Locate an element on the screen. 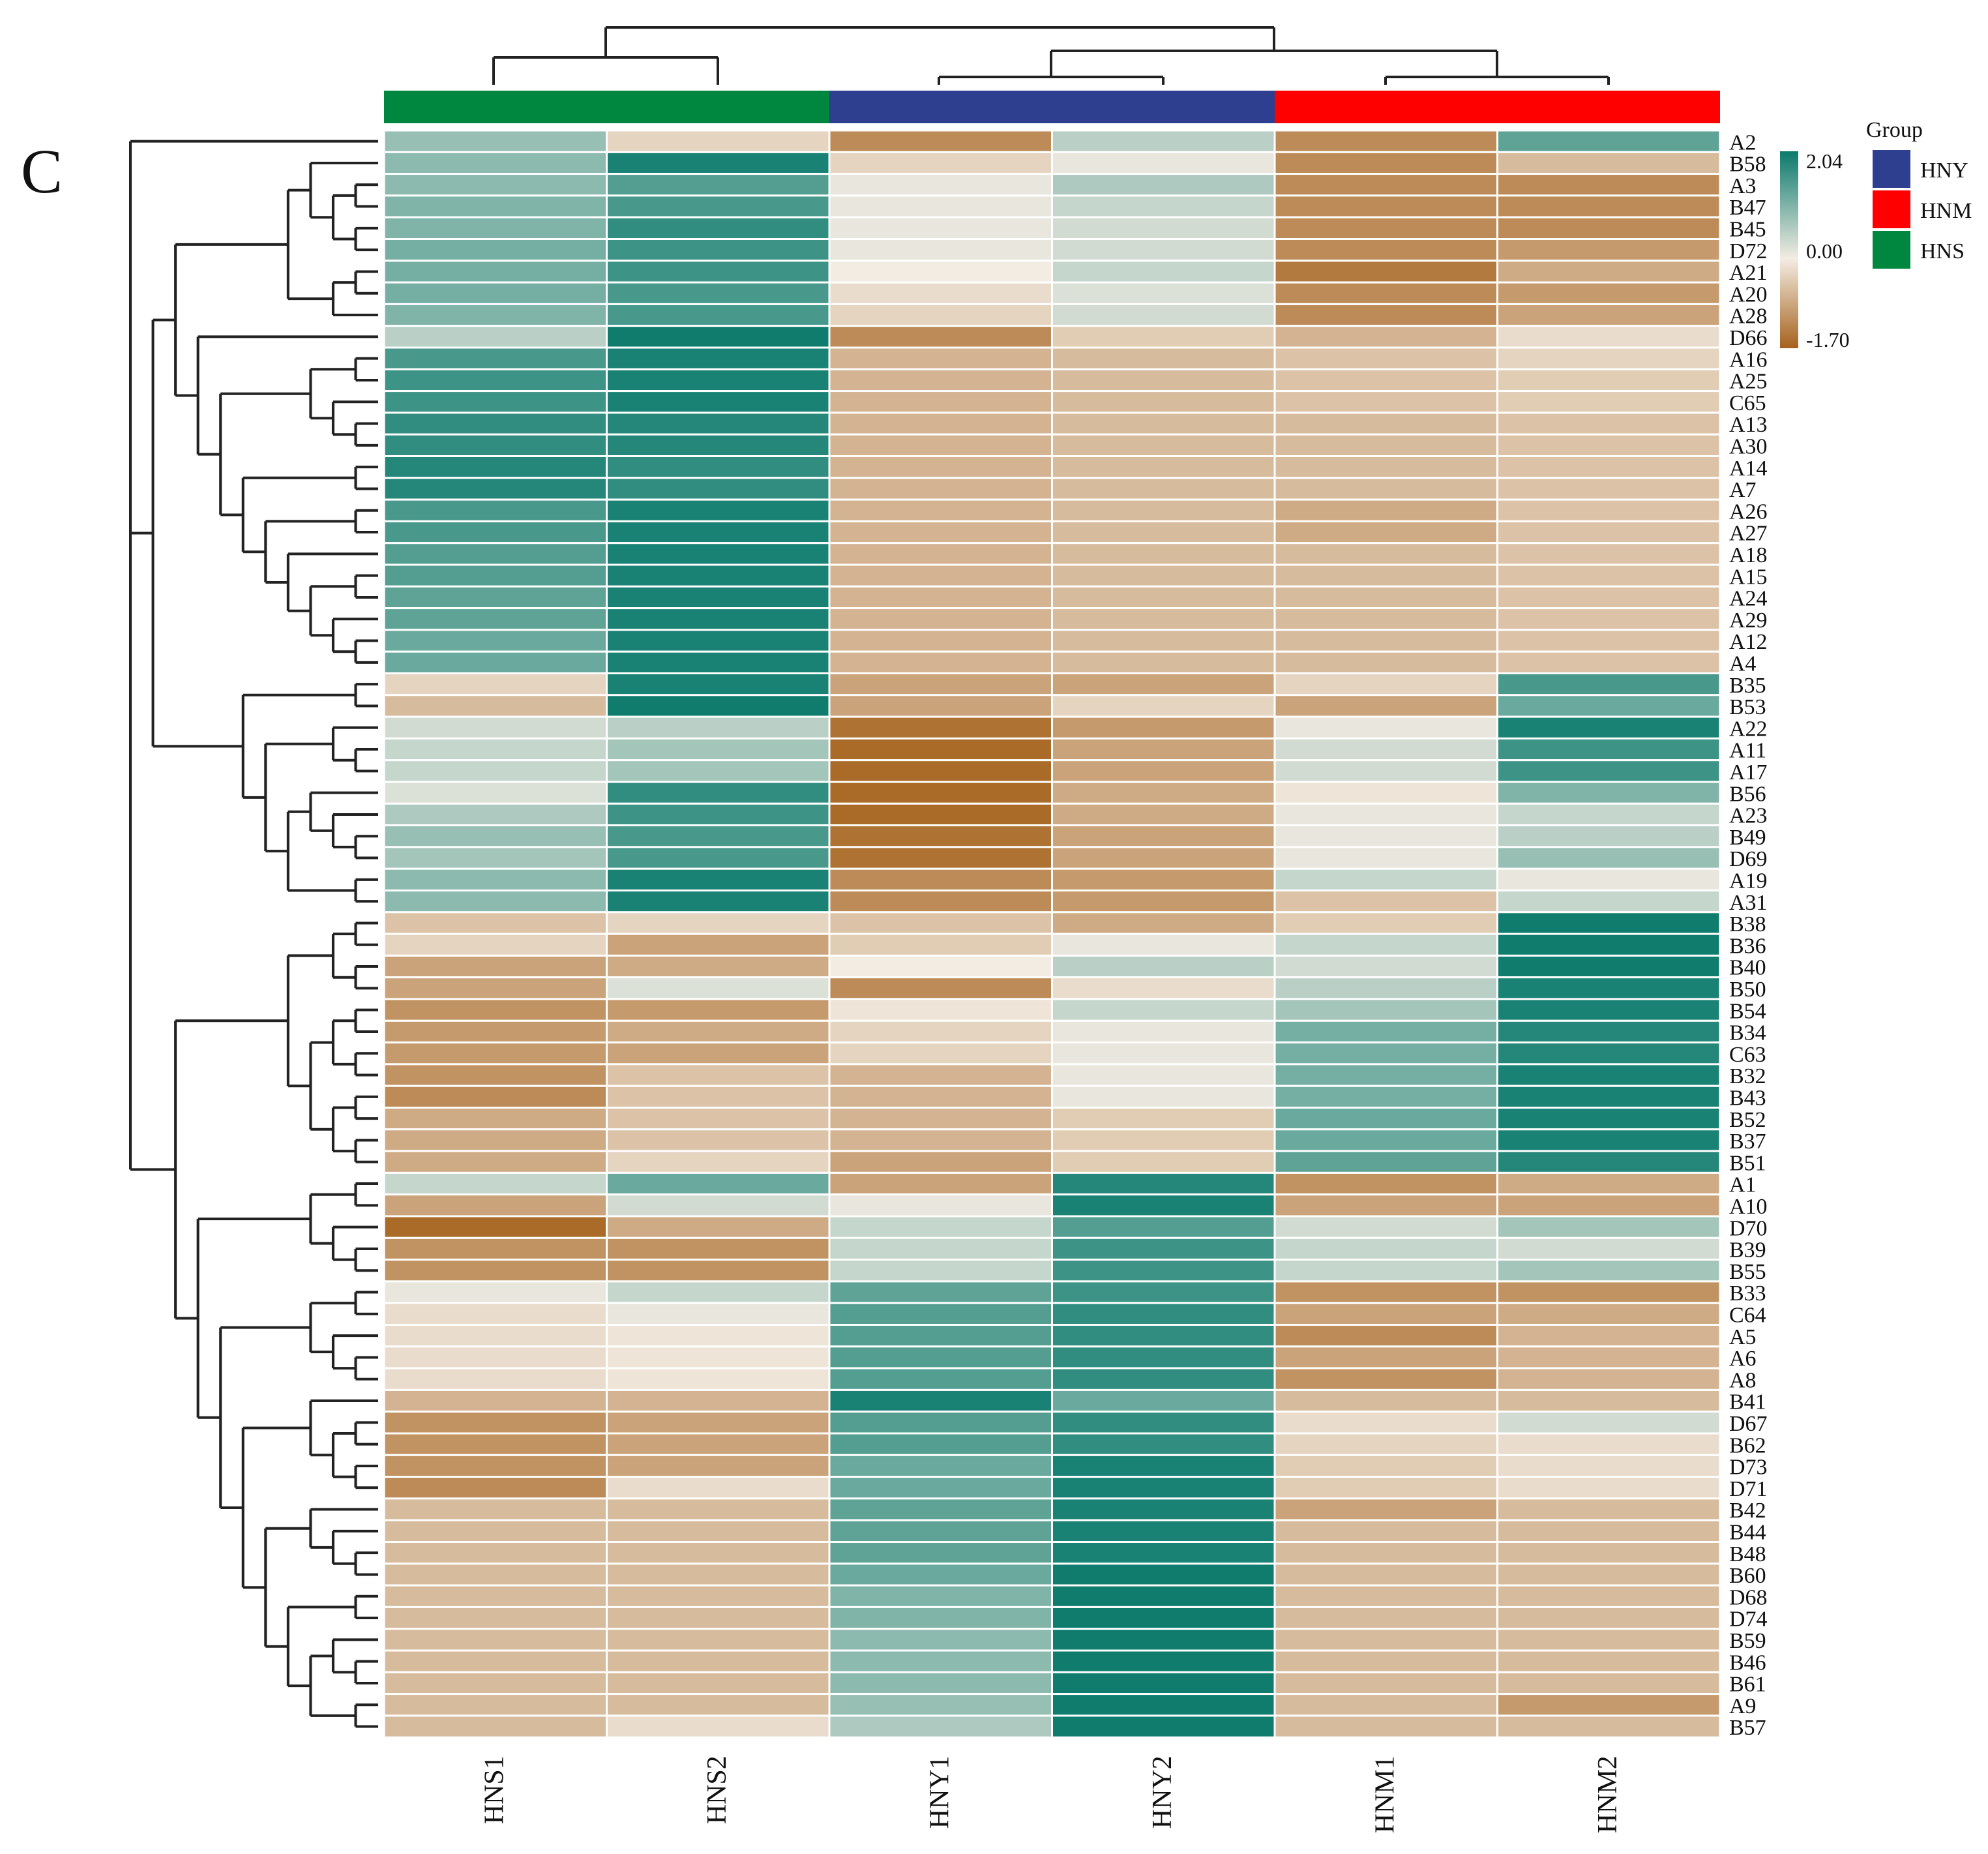 The image size is (1988, 1854). legend-label-hnm: HNM is located at coordinates (1946, 211).